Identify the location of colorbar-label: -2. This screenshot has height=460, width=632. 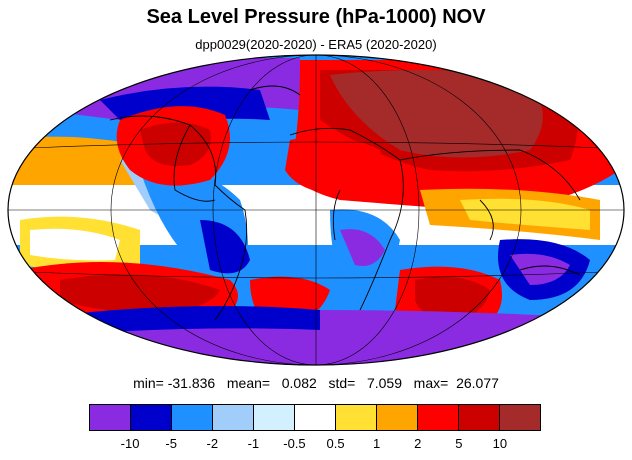
(212, 443).